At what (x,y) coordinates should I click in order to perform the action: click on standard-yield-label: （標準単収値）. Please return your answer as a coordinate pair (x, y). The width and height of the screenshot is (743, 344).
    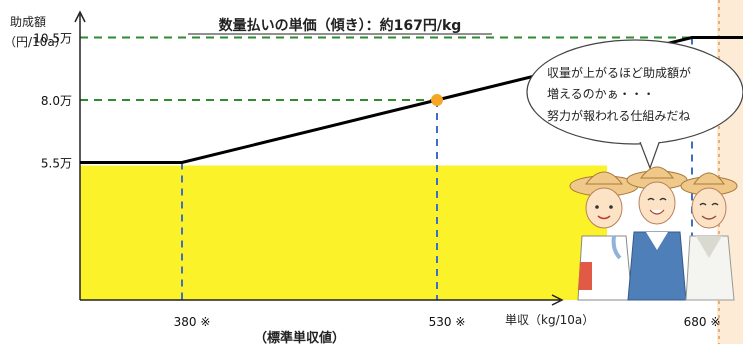
    Looking at the image, I should click on (299, 337).